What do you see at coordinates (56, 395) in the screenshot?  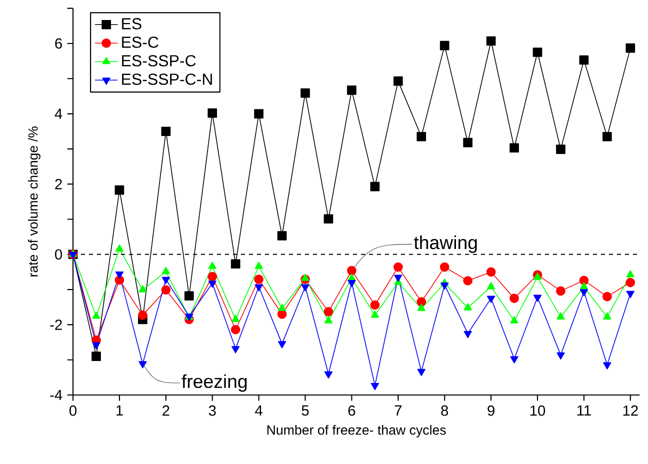 I see `y-tick-label: -4` at bounding box center [56, 395].